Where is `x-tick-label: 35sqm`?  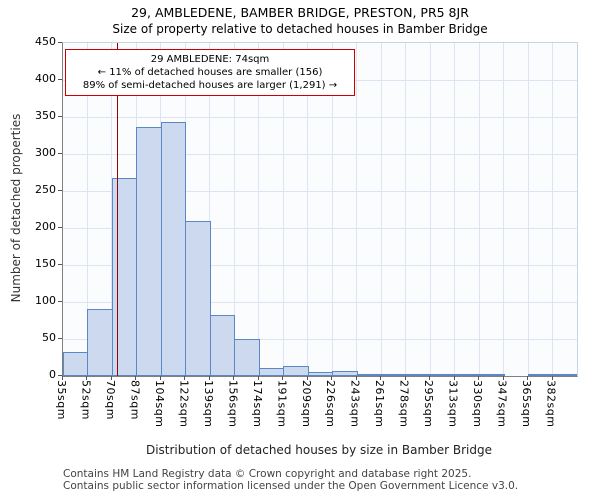 x-tick-label: 35sqm is located at coordinates (61, 400).